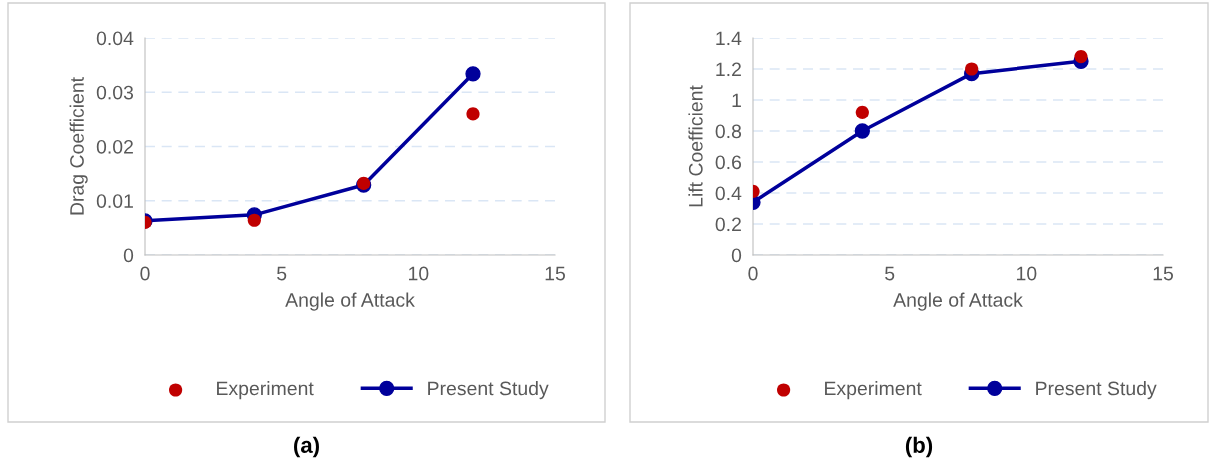 The image size is (1211, 464). What do you see at coordinates (919, 447) in the screenshot?
I see `text: (b)` at bounding box center [919, 447].